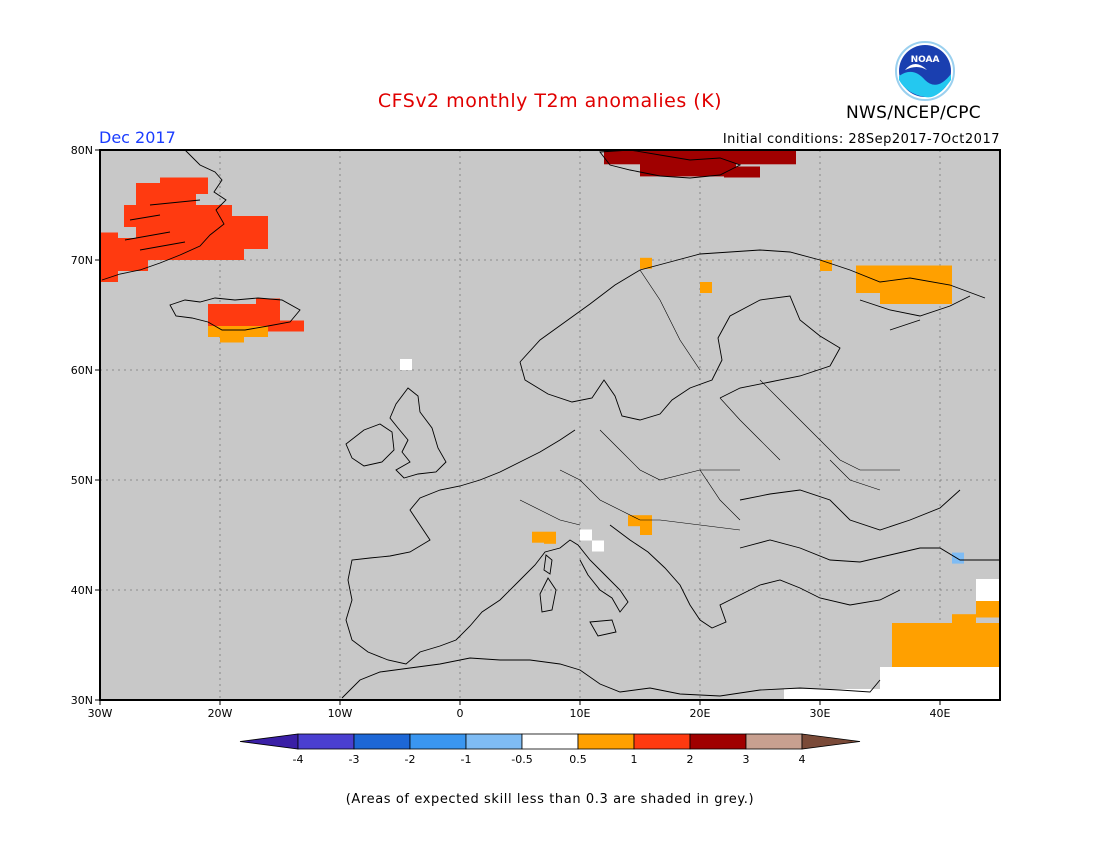 This screenshot has width=1100, height=850. What do you see at coordinates (578, 759) in the screenshot?
I see `legend-tick-label: 0.5` at bounding box center [578, 759].